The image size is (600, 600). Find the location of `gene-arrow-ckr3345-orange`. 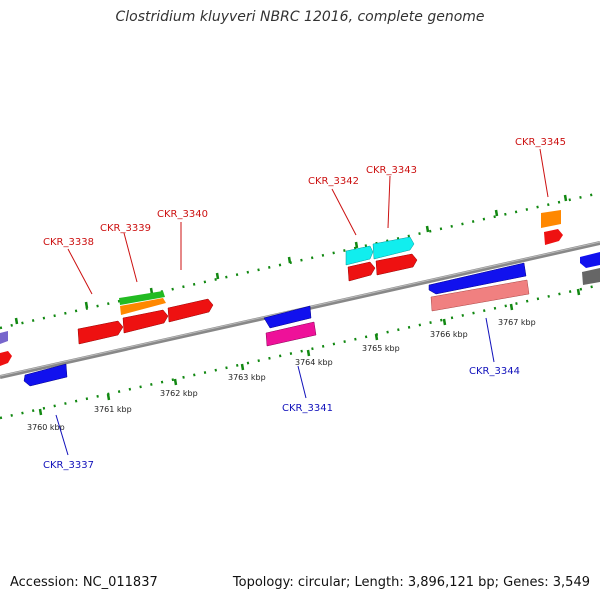

gene-arrow-ckr3345-orange is located at coordinates (551, 219).